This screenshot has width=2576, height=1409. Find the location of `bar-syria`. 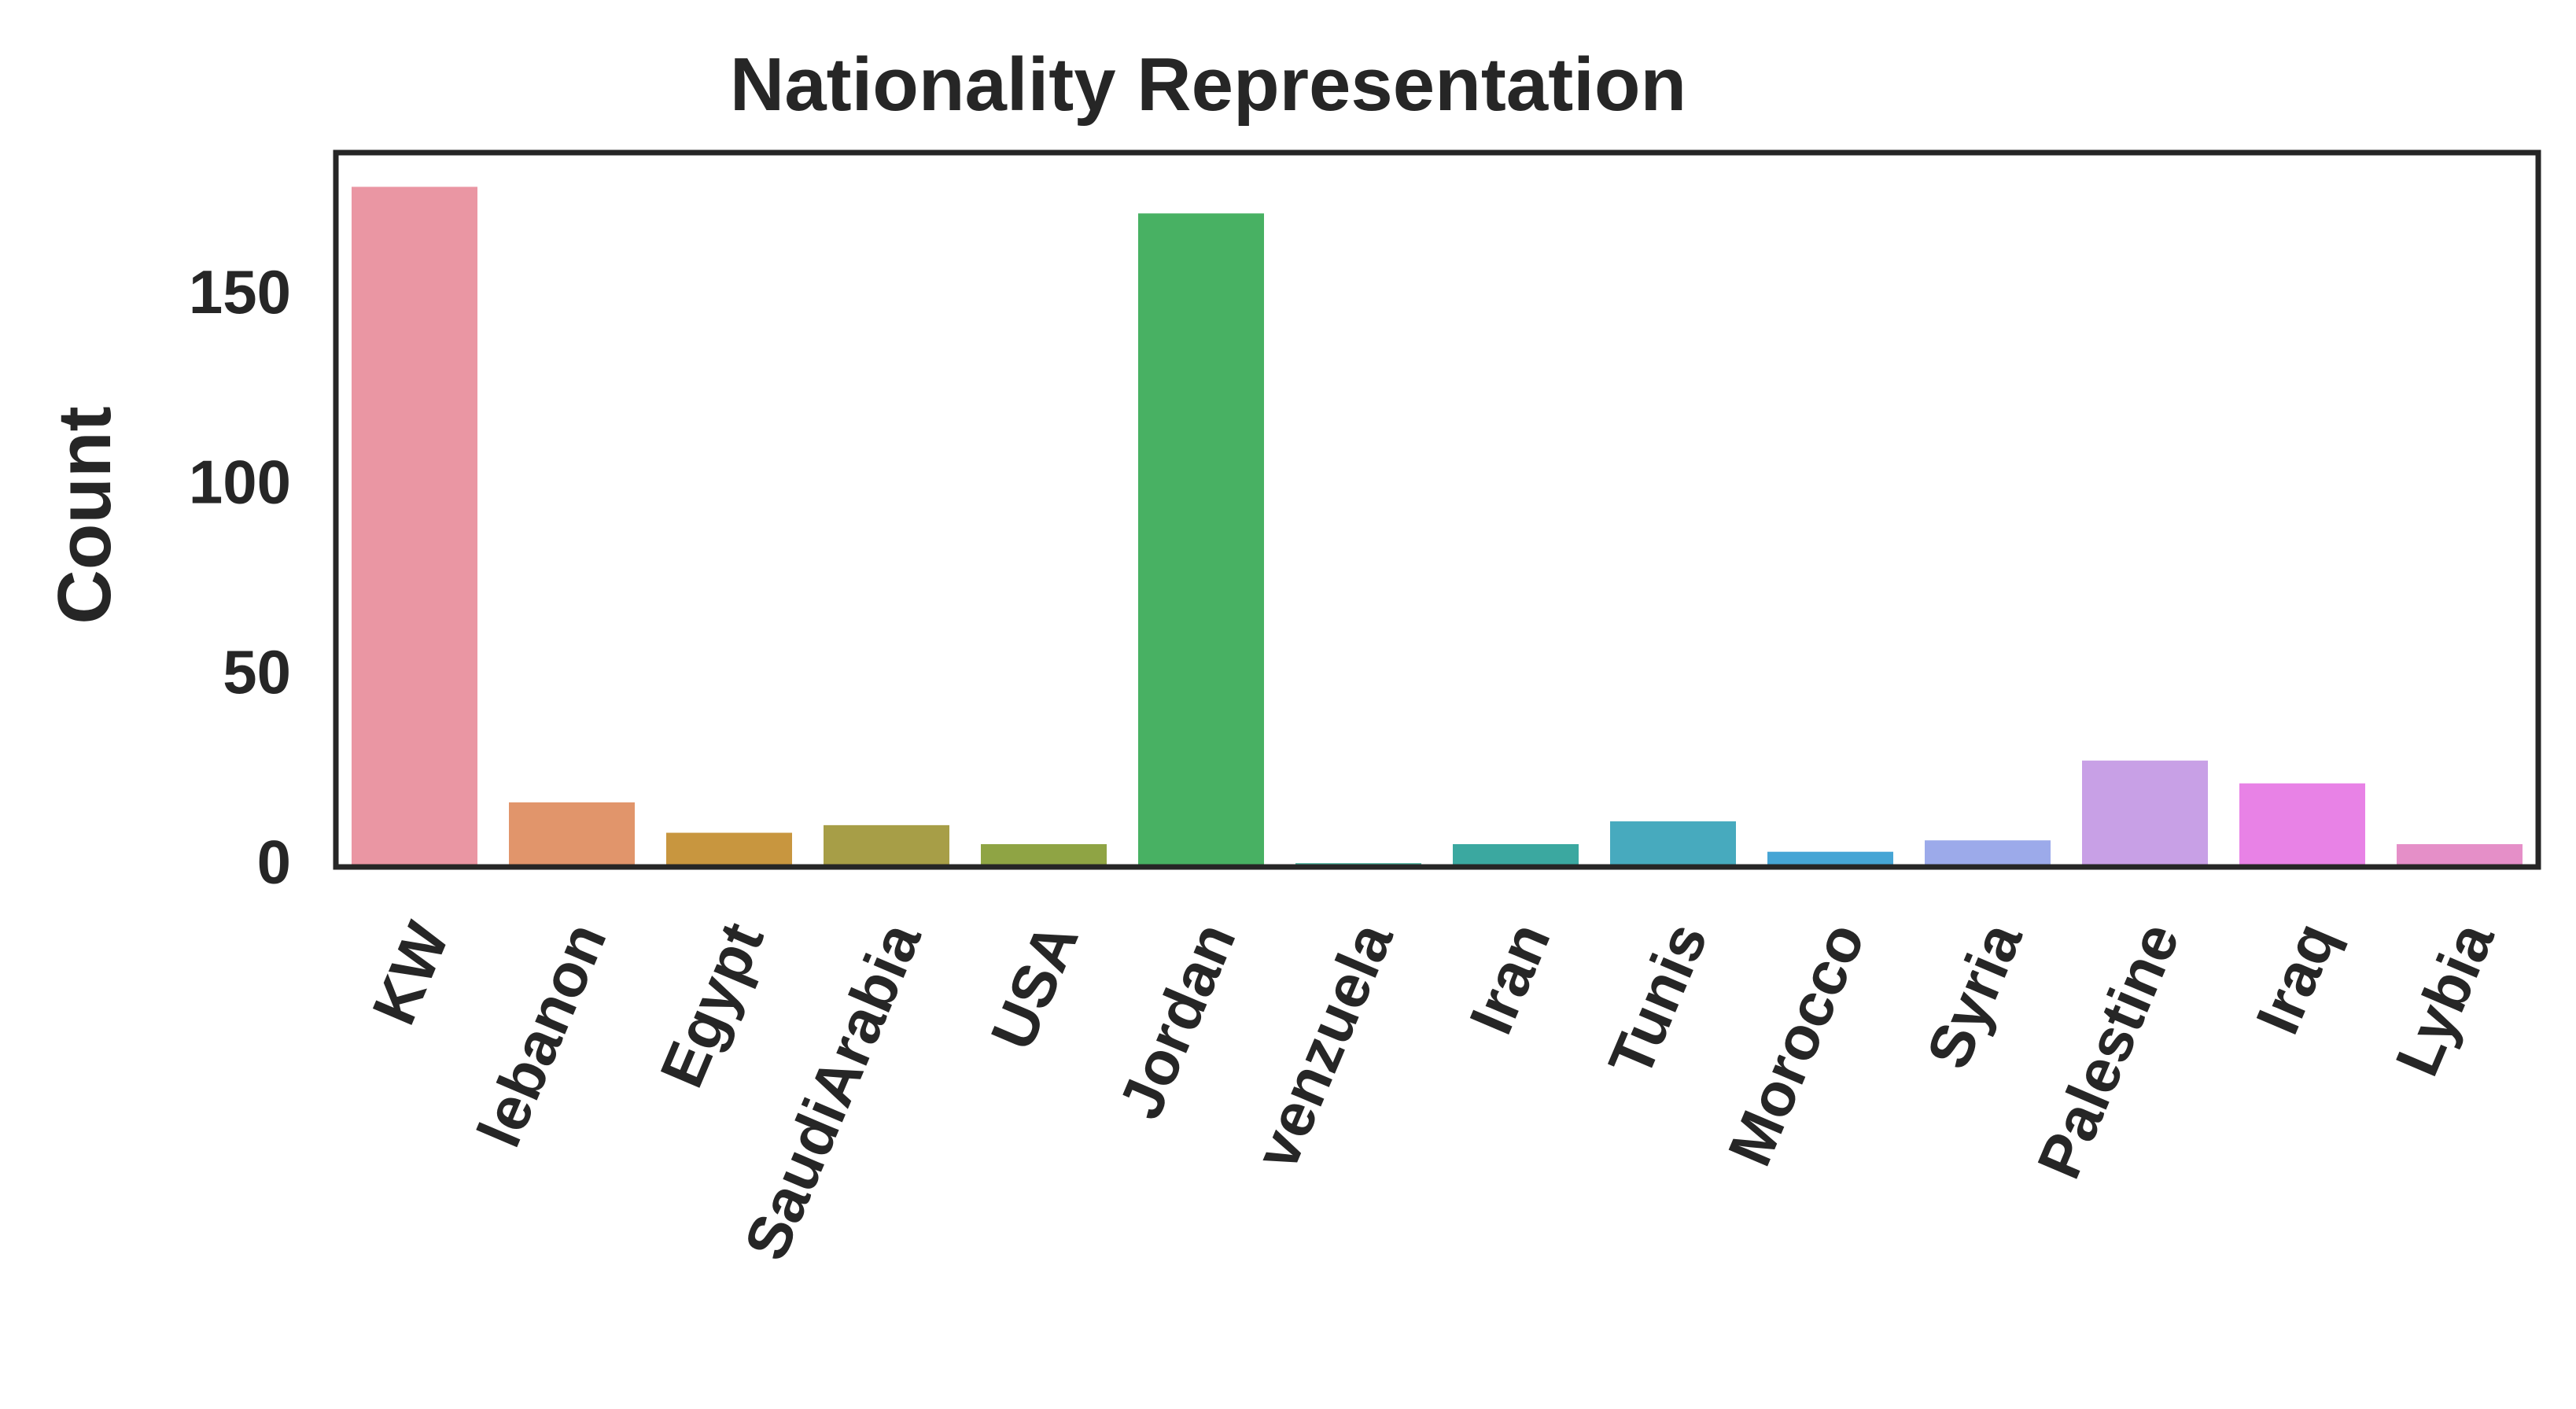

bar-syria is located at coordinates (1988, 854).